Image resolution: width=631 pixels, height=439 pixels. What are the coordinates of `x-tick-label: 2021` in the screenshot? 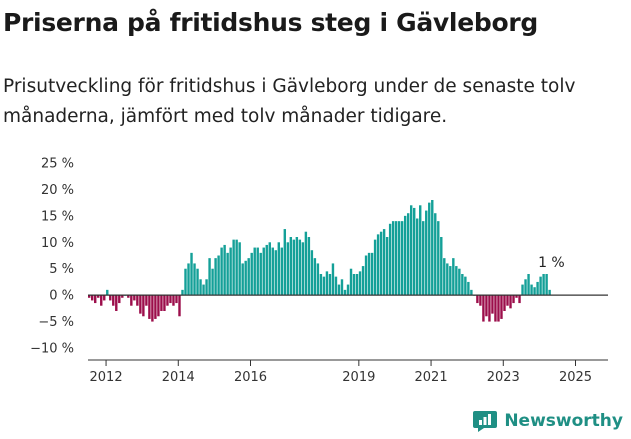 It's located at (431, 377).